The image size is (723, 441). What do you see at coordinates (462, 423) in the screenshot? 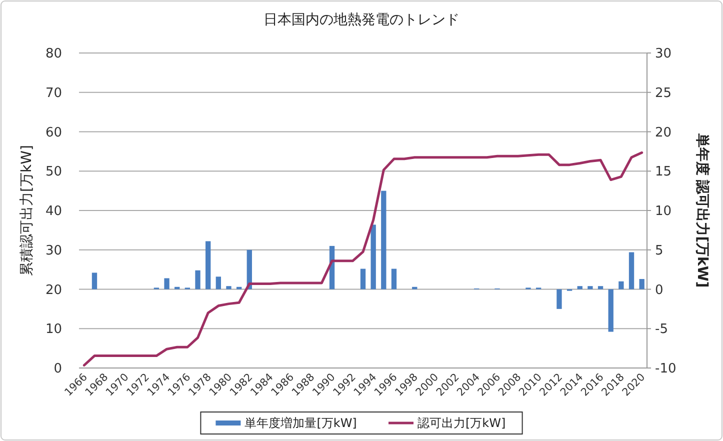
I see `legend-label: 認可出力[万kW]` at bounding box center [462, 423].